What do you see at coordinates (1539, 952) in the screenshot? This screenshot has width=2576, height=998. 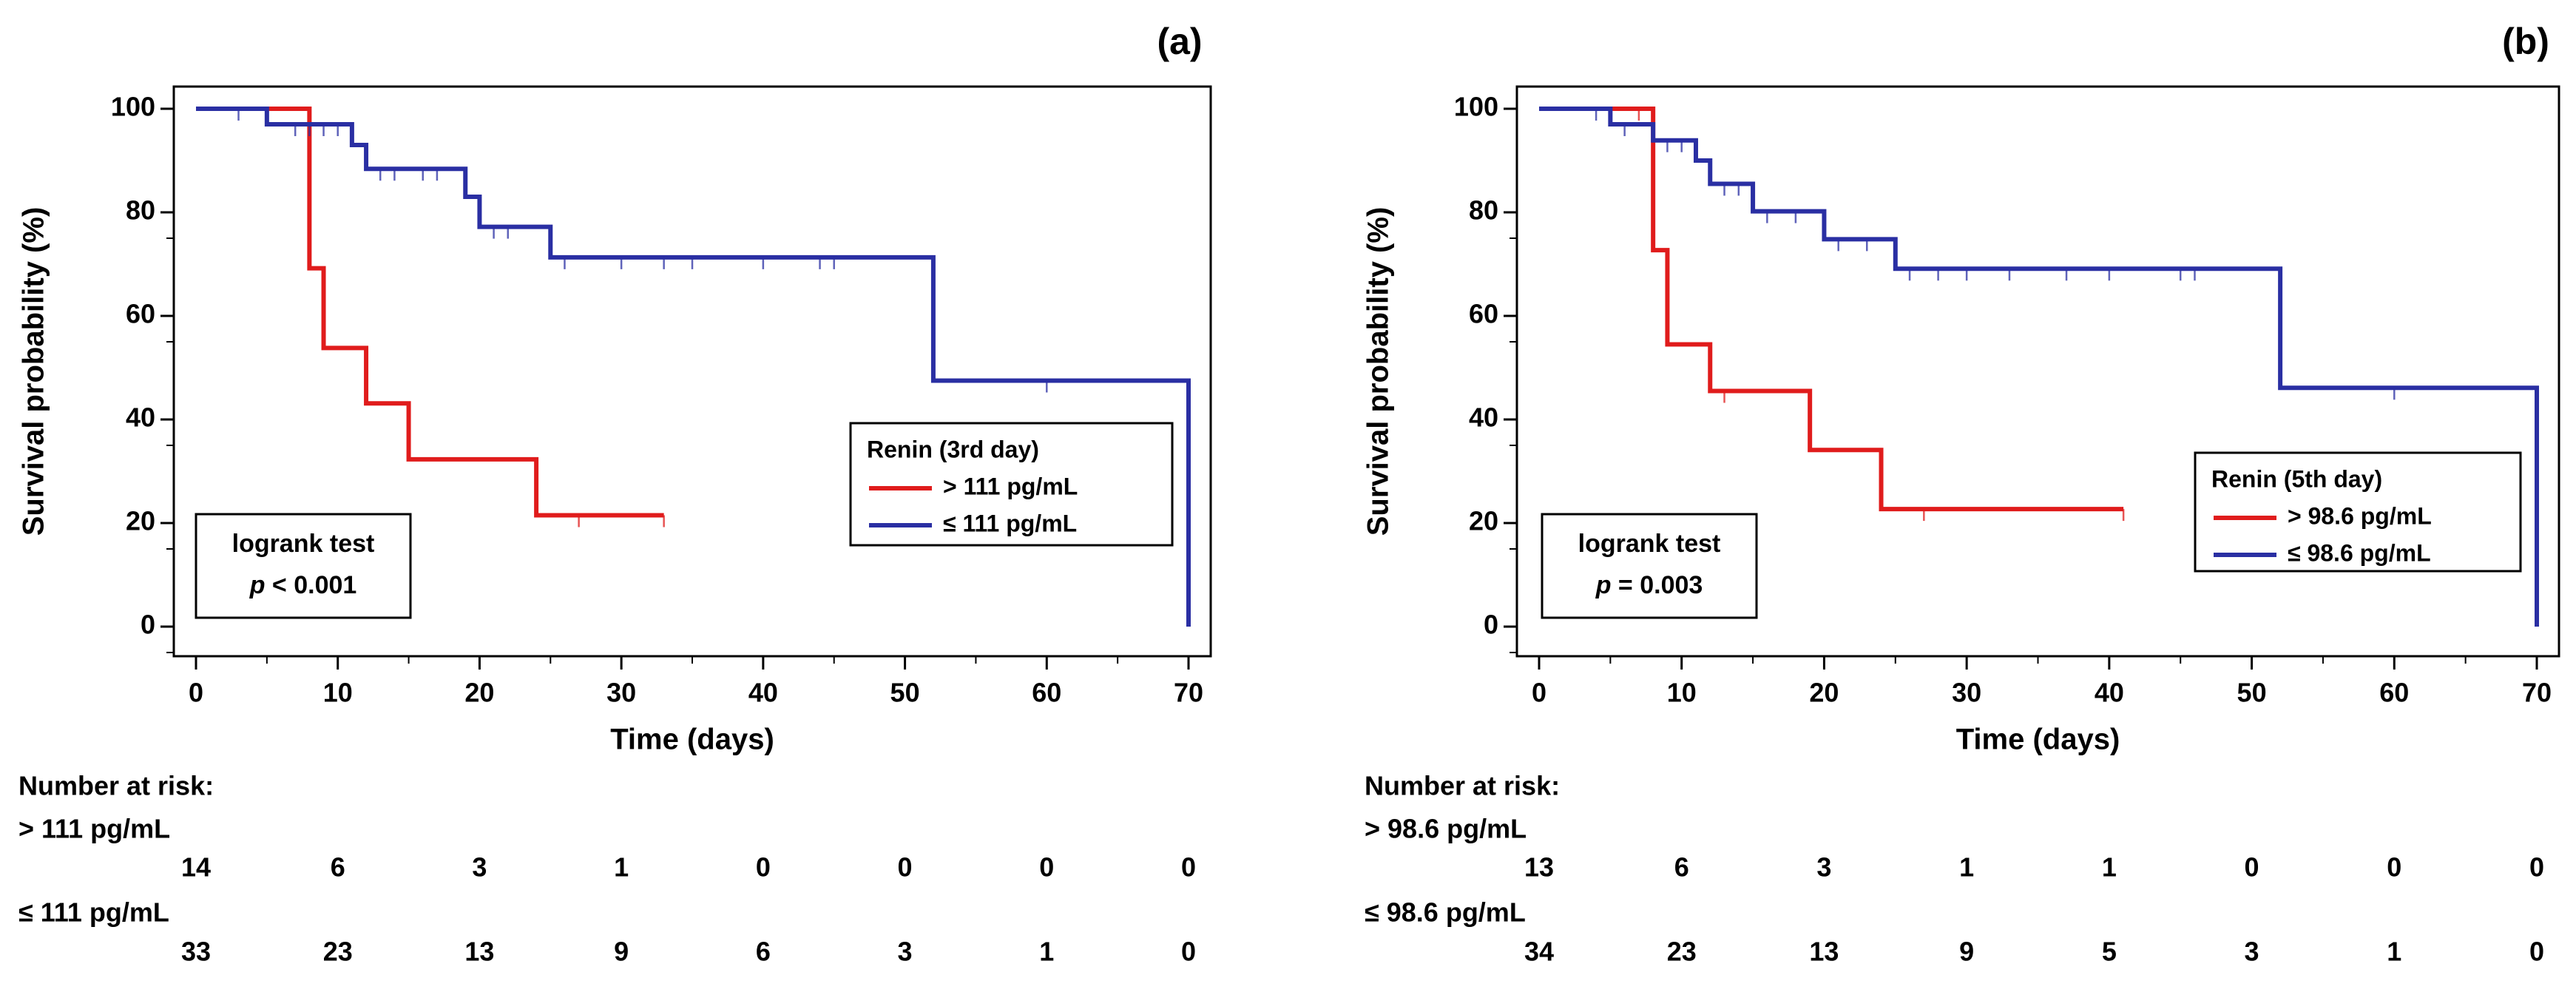 I see `risk-count: 34` at bounding box center [1539, 952].